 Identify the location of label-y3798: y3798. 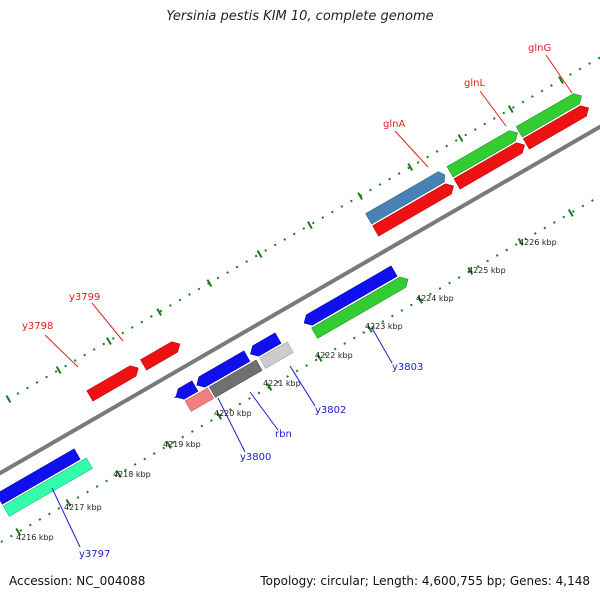
(37, 326).